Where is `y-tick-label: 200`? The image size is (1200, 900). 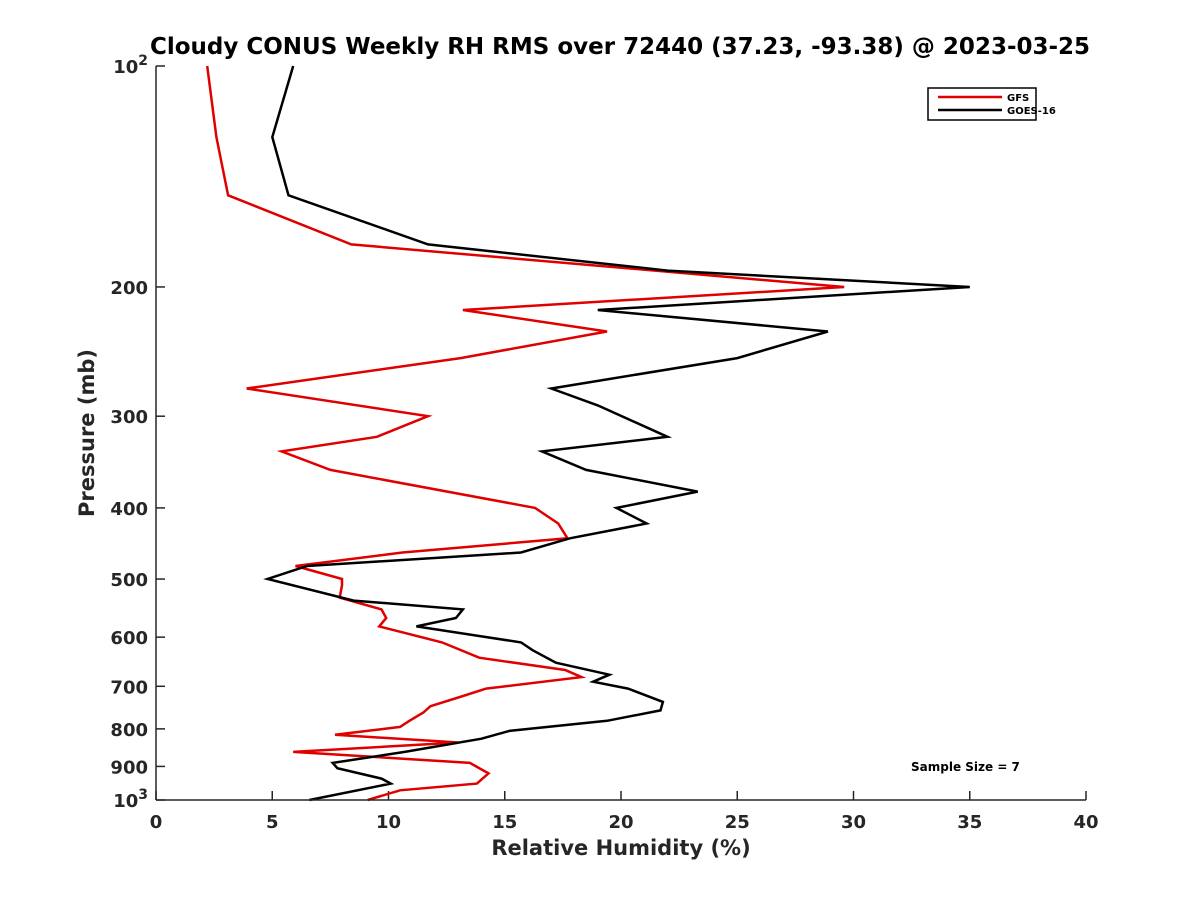 y-tick-label: 200 is located at coordinates (129, 288).